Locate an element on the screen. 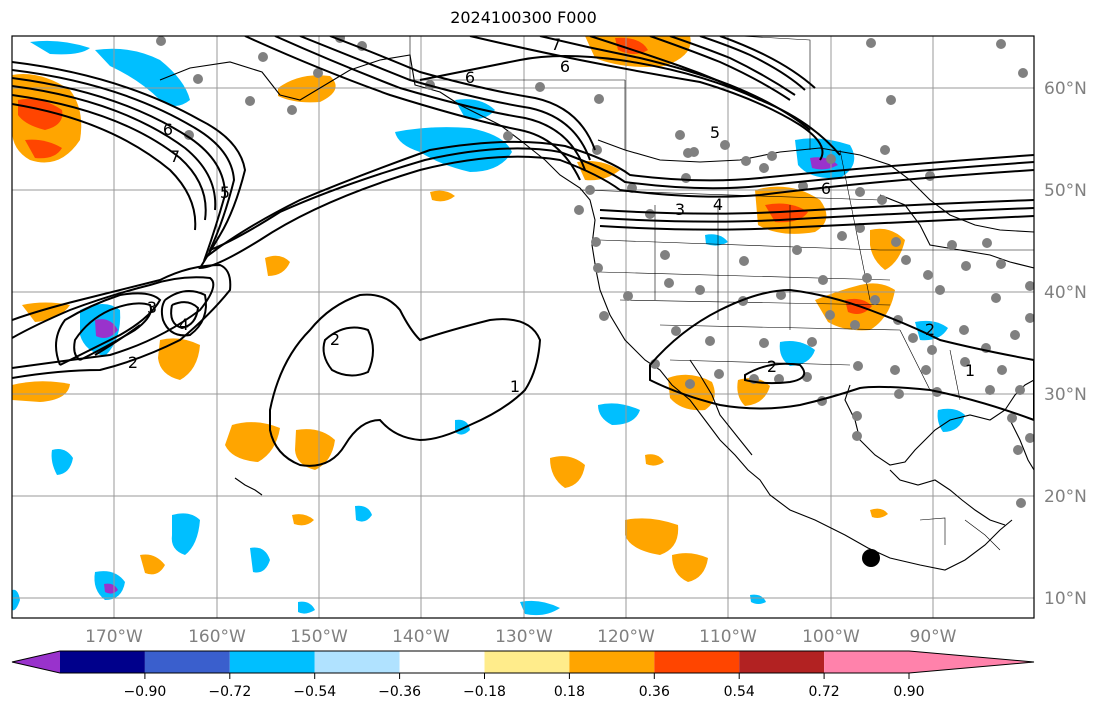  lat-label: 20°N is located at coordinates (1065, 497).